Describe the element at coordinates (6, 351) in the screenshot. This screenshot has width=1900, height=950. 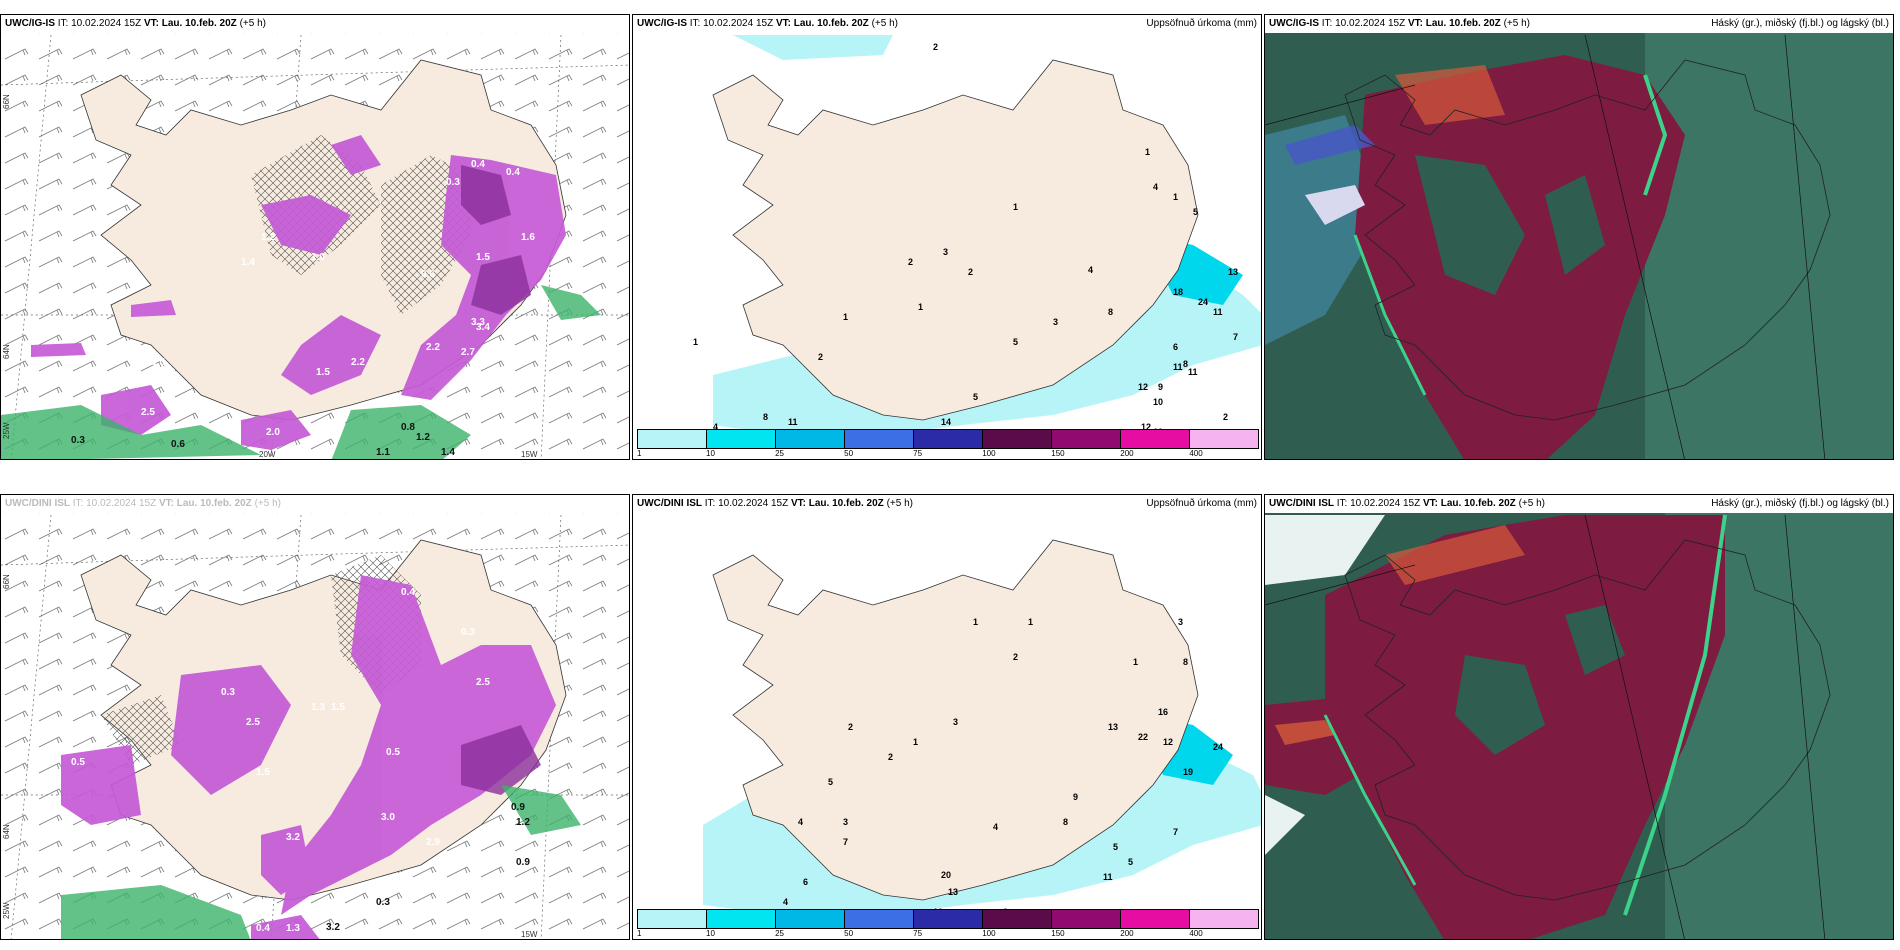
I see `lat-label: 64N` at that location.